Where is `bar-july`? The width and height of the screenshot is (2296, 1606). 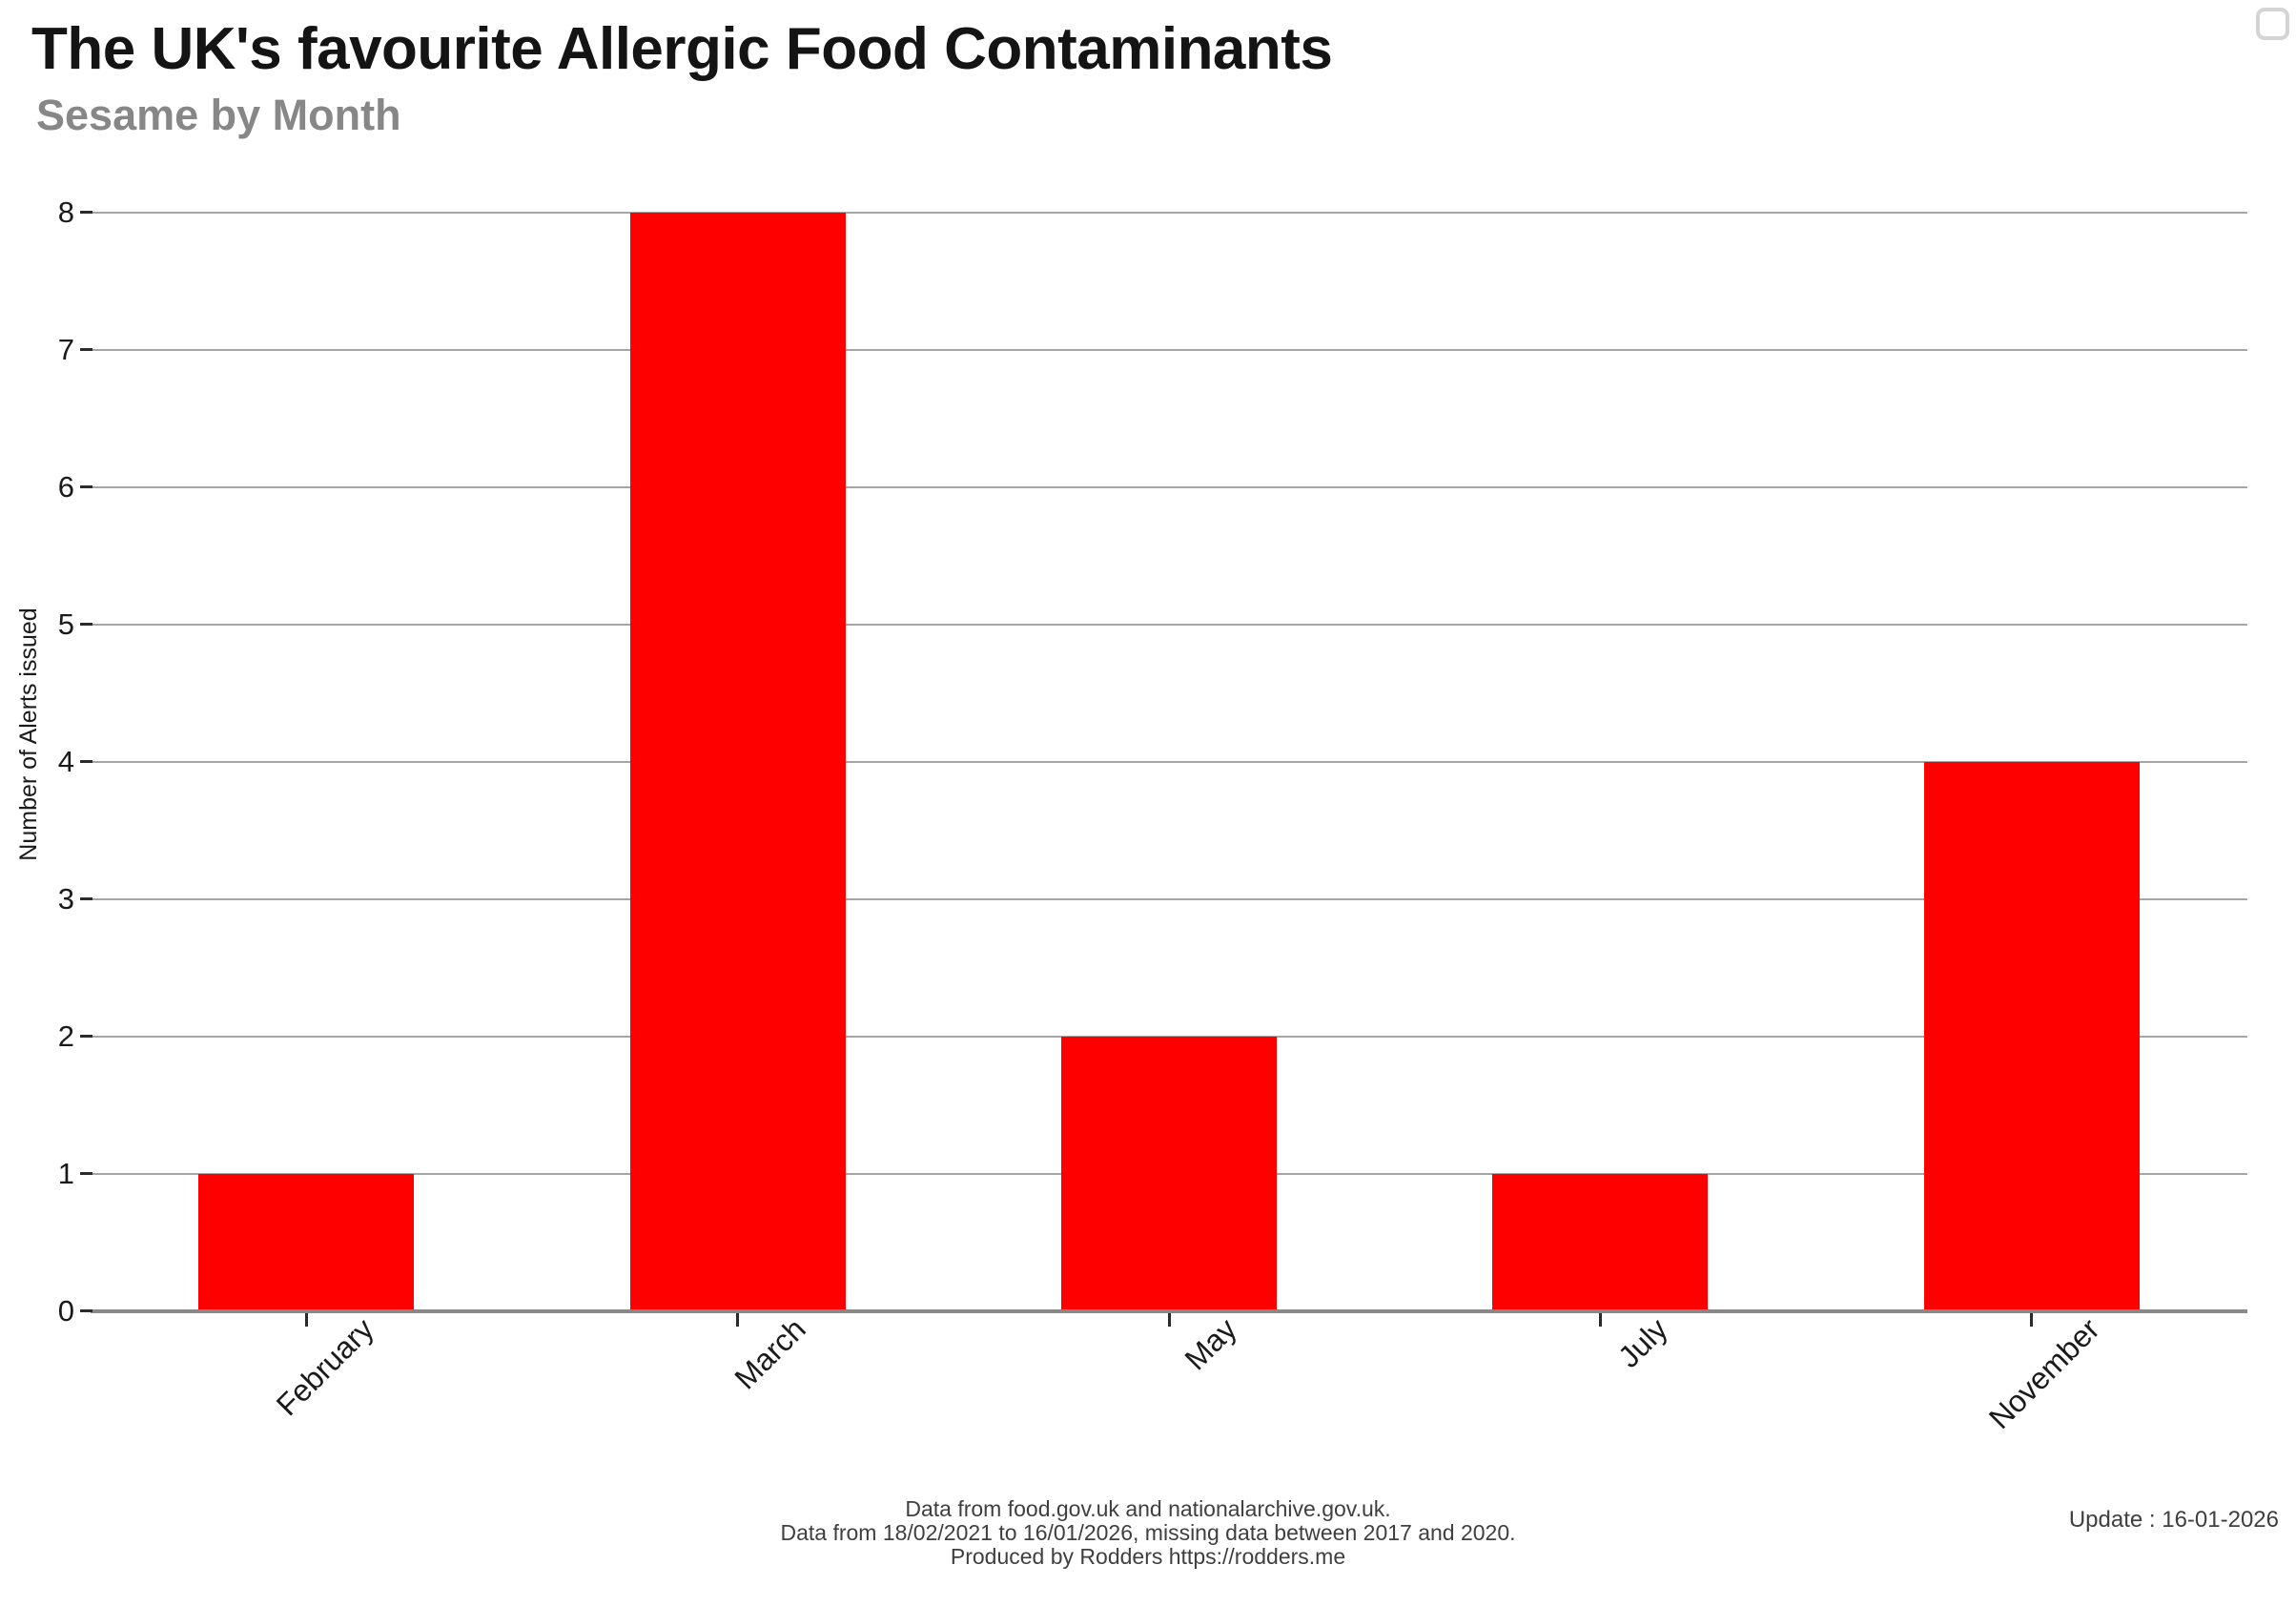
bar-july is located at coordinates (1601, 1242).